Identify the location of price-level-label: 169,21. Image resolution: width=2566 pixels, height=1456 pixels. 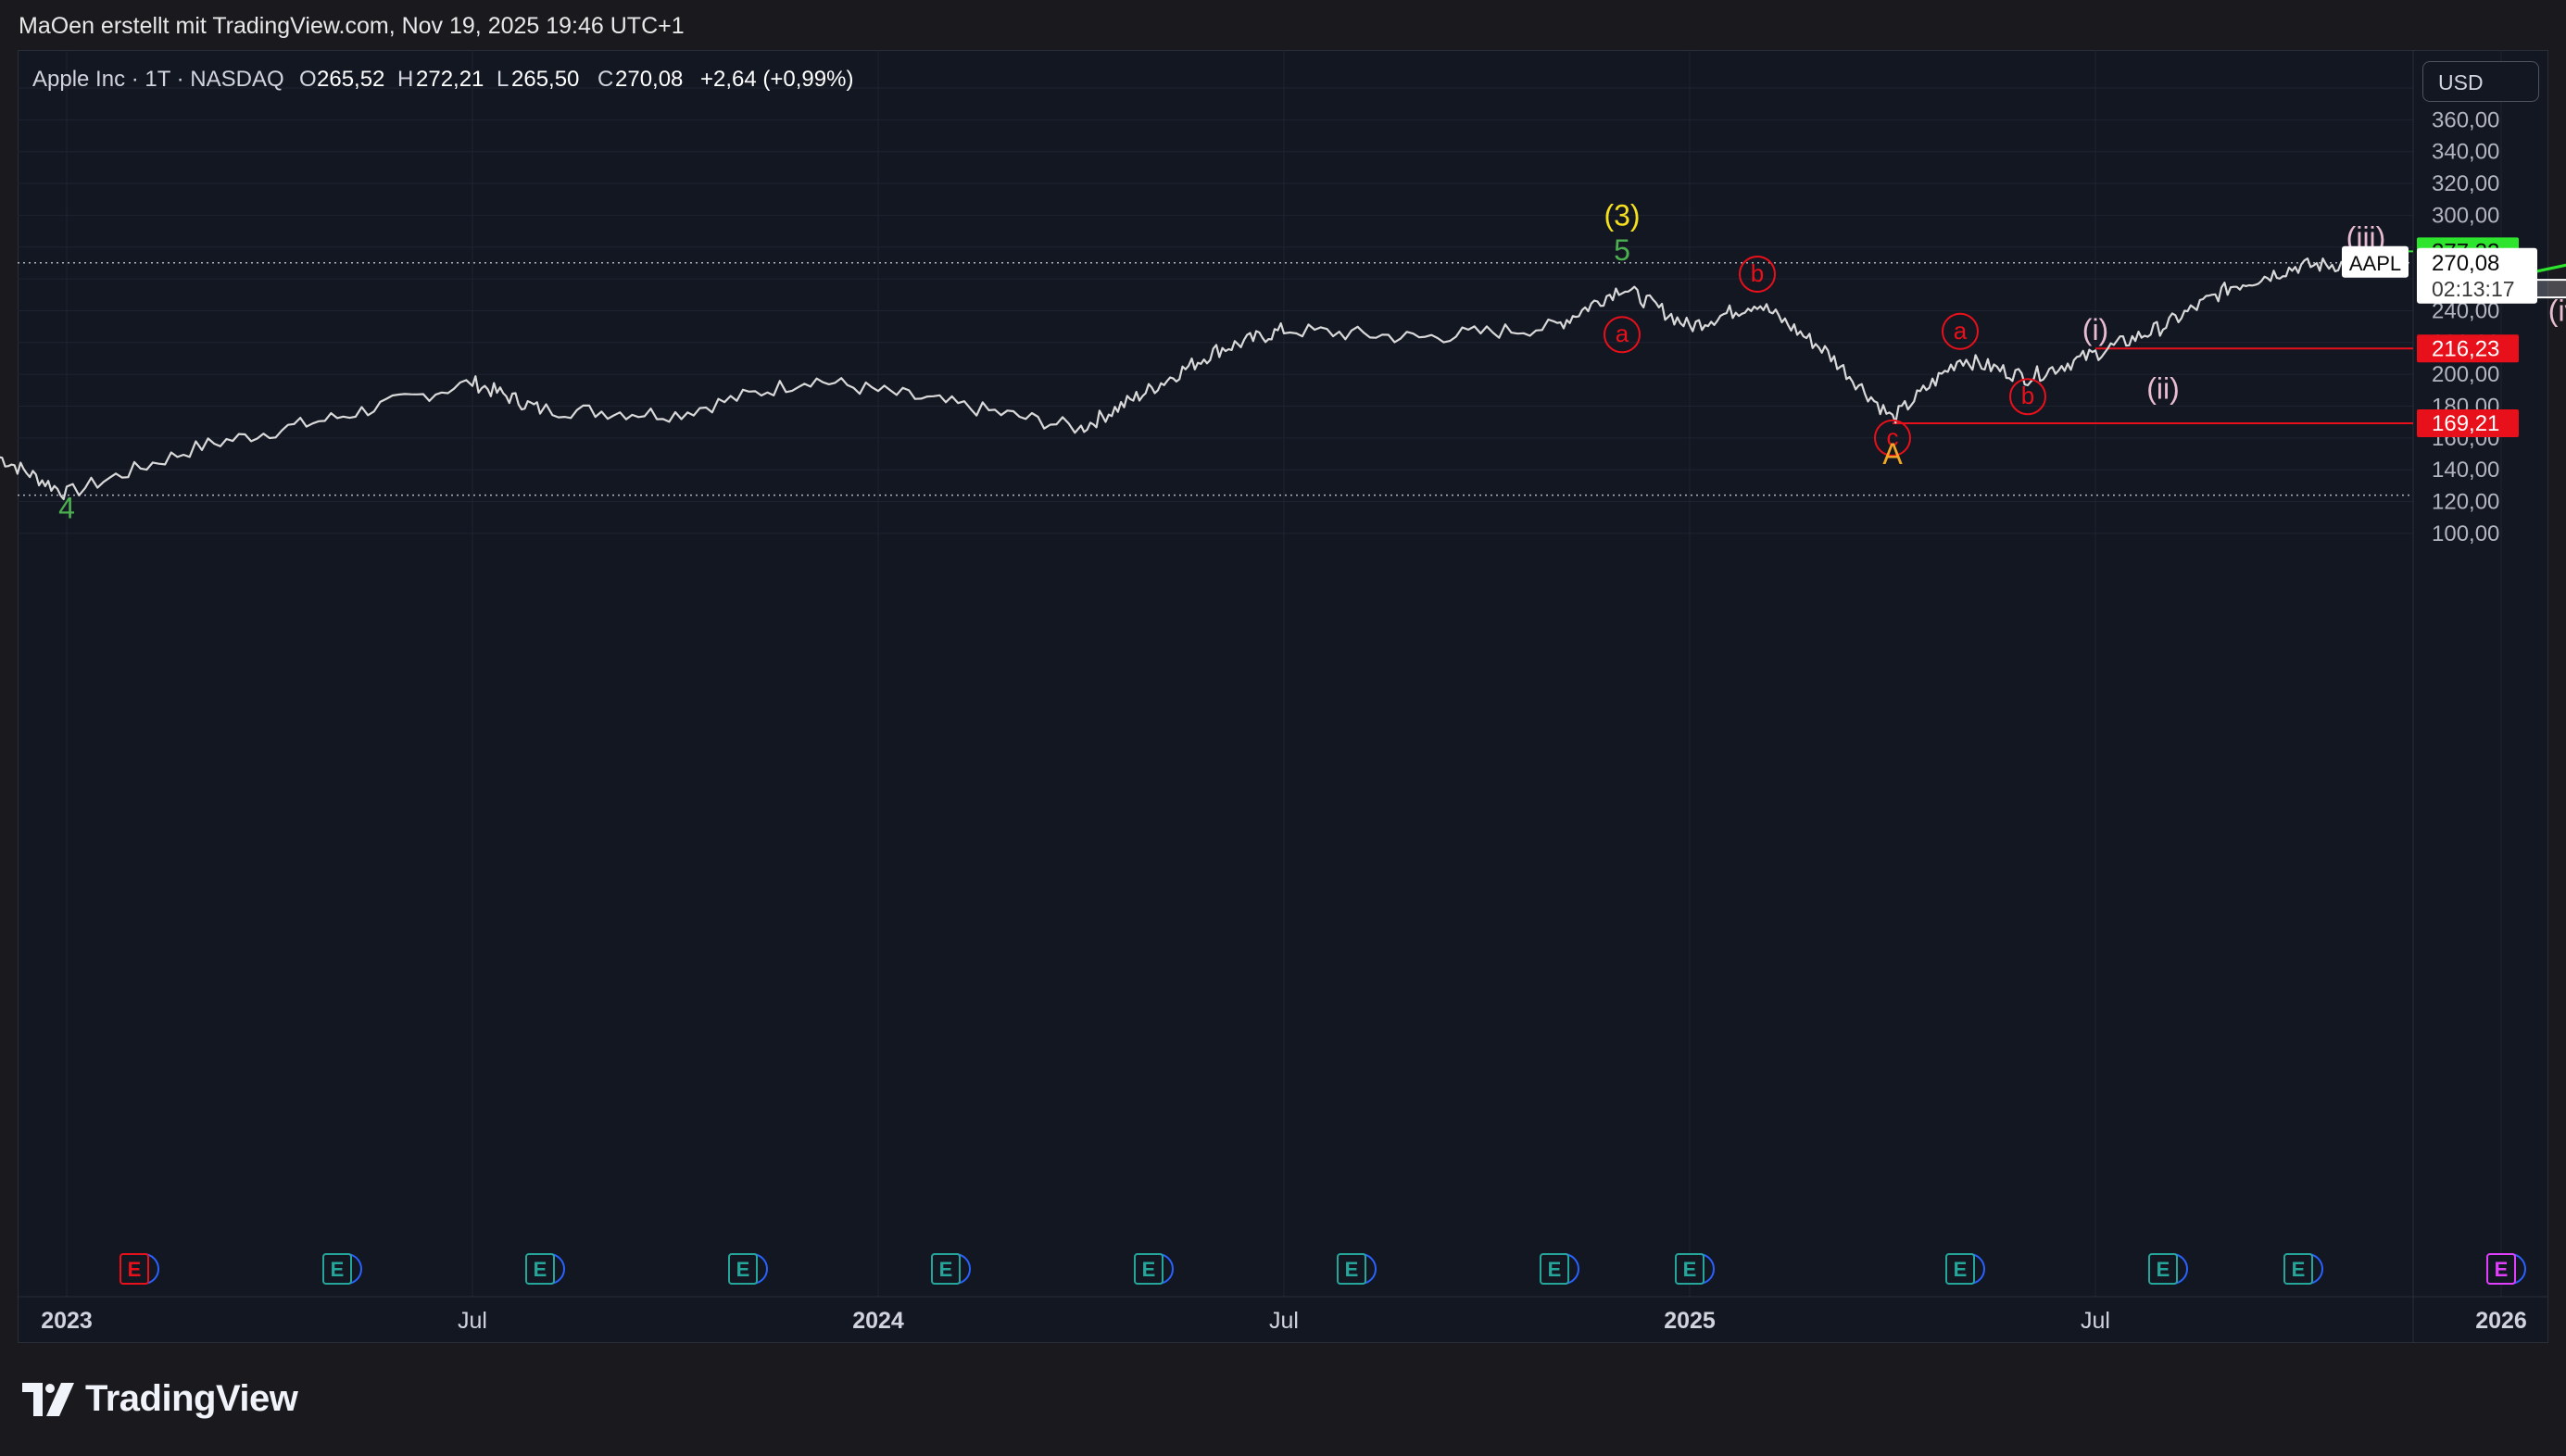
(2465, 423).